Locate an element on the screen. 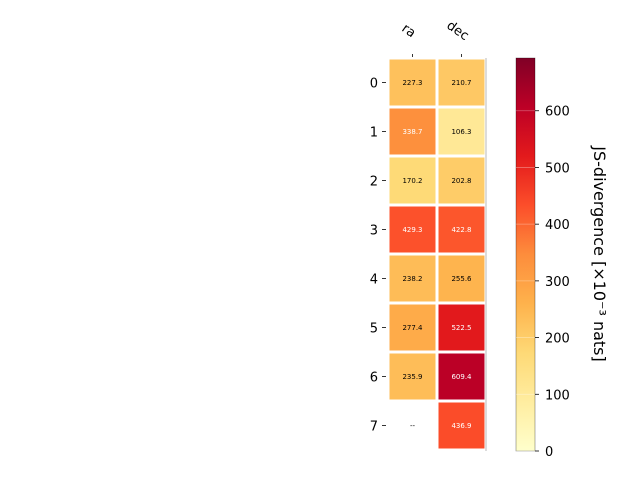  cell-value-label: 429.3 is located at coordinates (412, 230).